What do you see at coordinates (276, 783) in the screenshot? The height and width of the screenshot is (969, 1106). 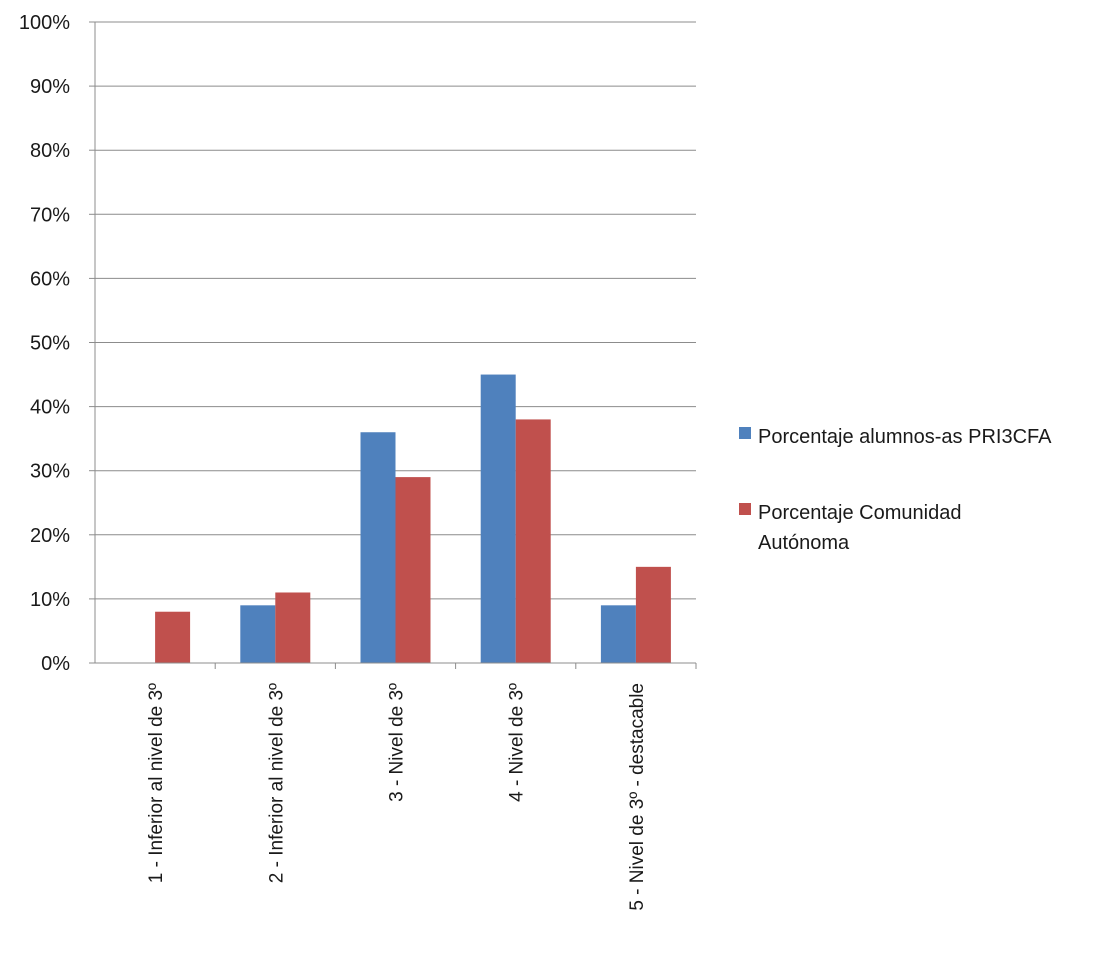 I see `x-category-label: 2 - Inferior al nivel de 3º` at bounding box center [276, 783].